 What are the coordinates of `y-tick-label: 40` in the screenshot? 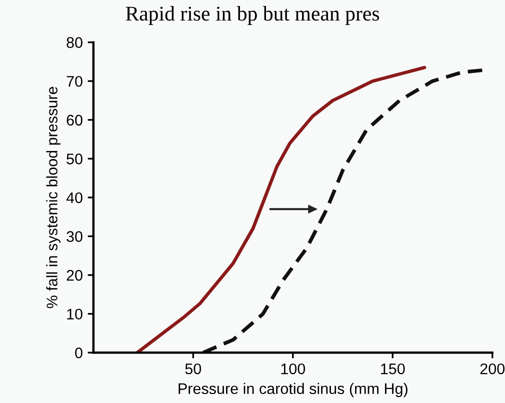 It's located at (74, 198).